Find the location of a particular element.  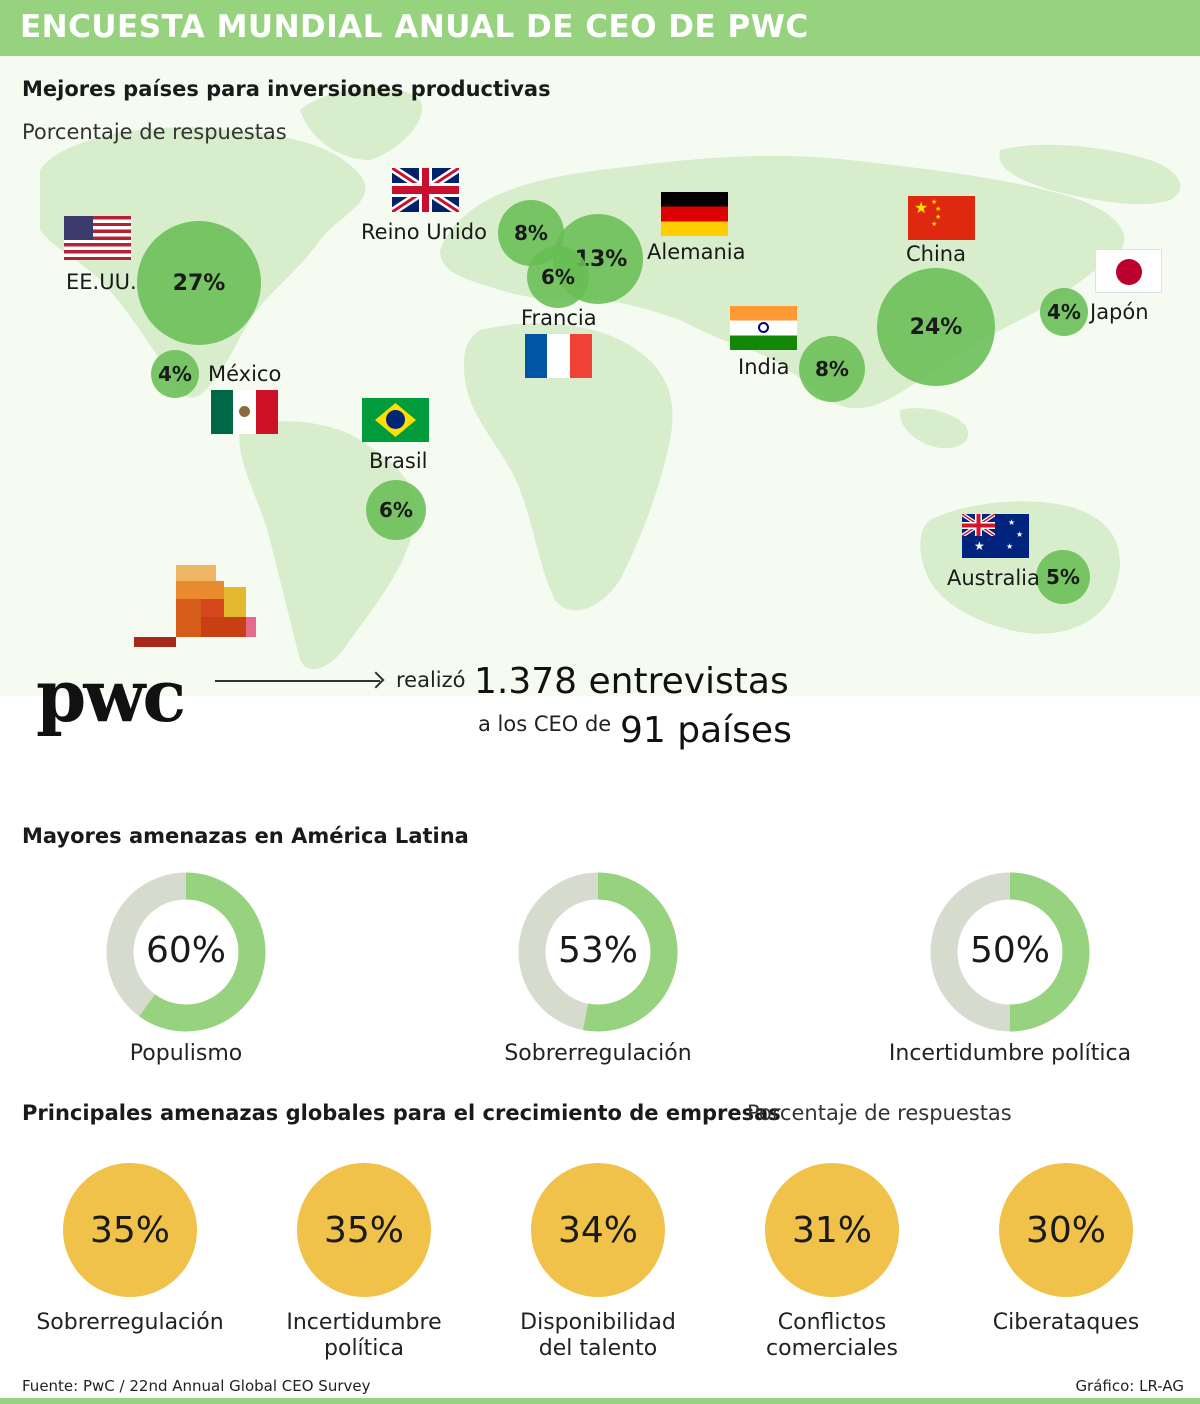

donut-value-incertidumbre: 50% is located at coordinates (1009, 950).